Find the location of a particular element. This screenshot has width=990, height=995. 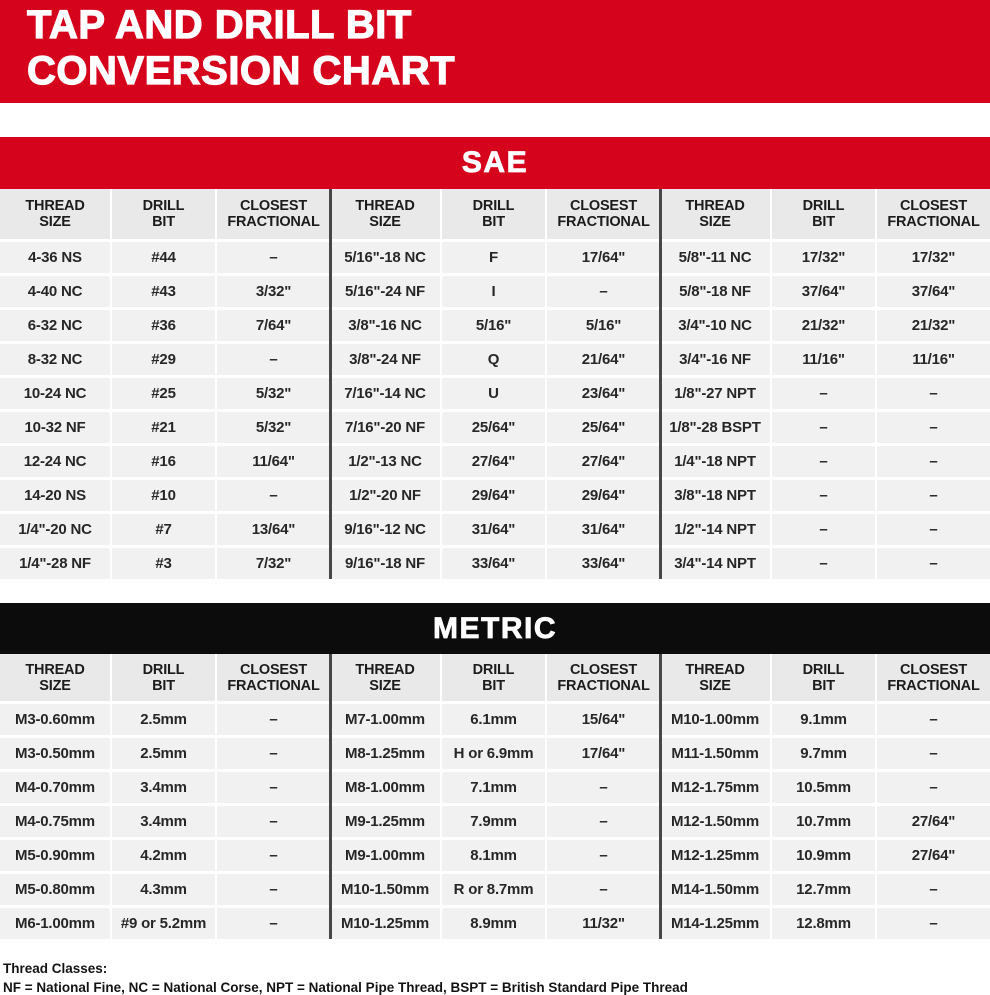

table-cell: 3/8"-16 NC is located at coordinates (385, 324).